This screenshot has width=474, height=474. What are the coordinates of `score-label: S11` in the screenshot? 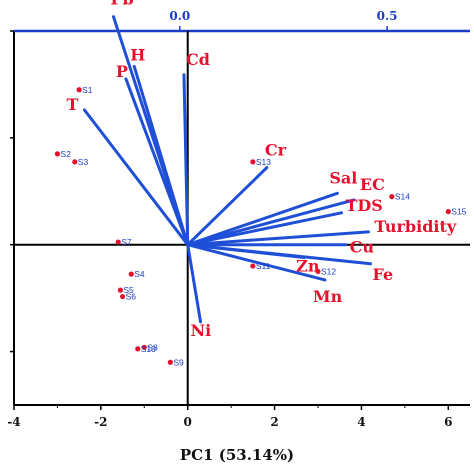 It's located at (263, 266).